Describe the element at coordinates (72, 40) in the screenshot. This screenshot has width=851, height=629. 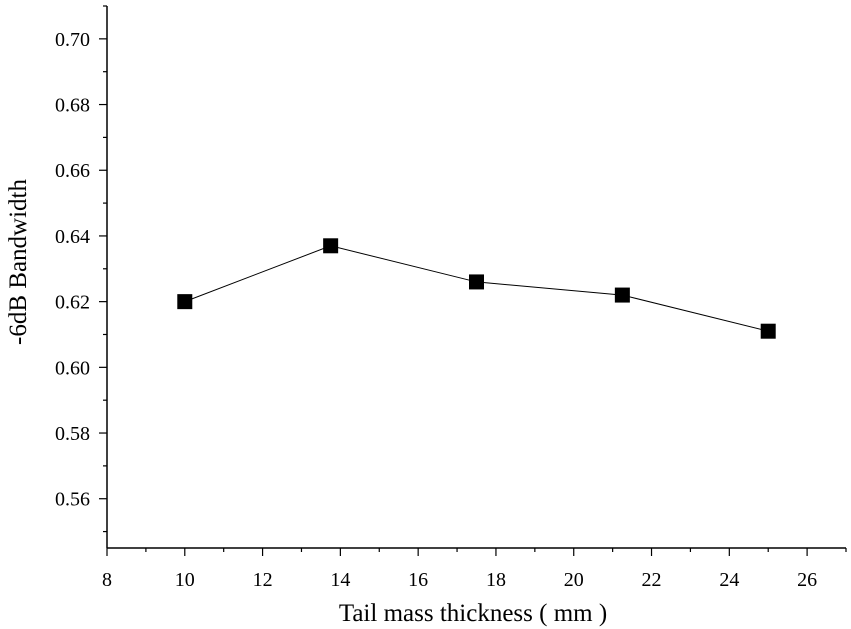
I see `y-tick-label: 0.70` at that location.